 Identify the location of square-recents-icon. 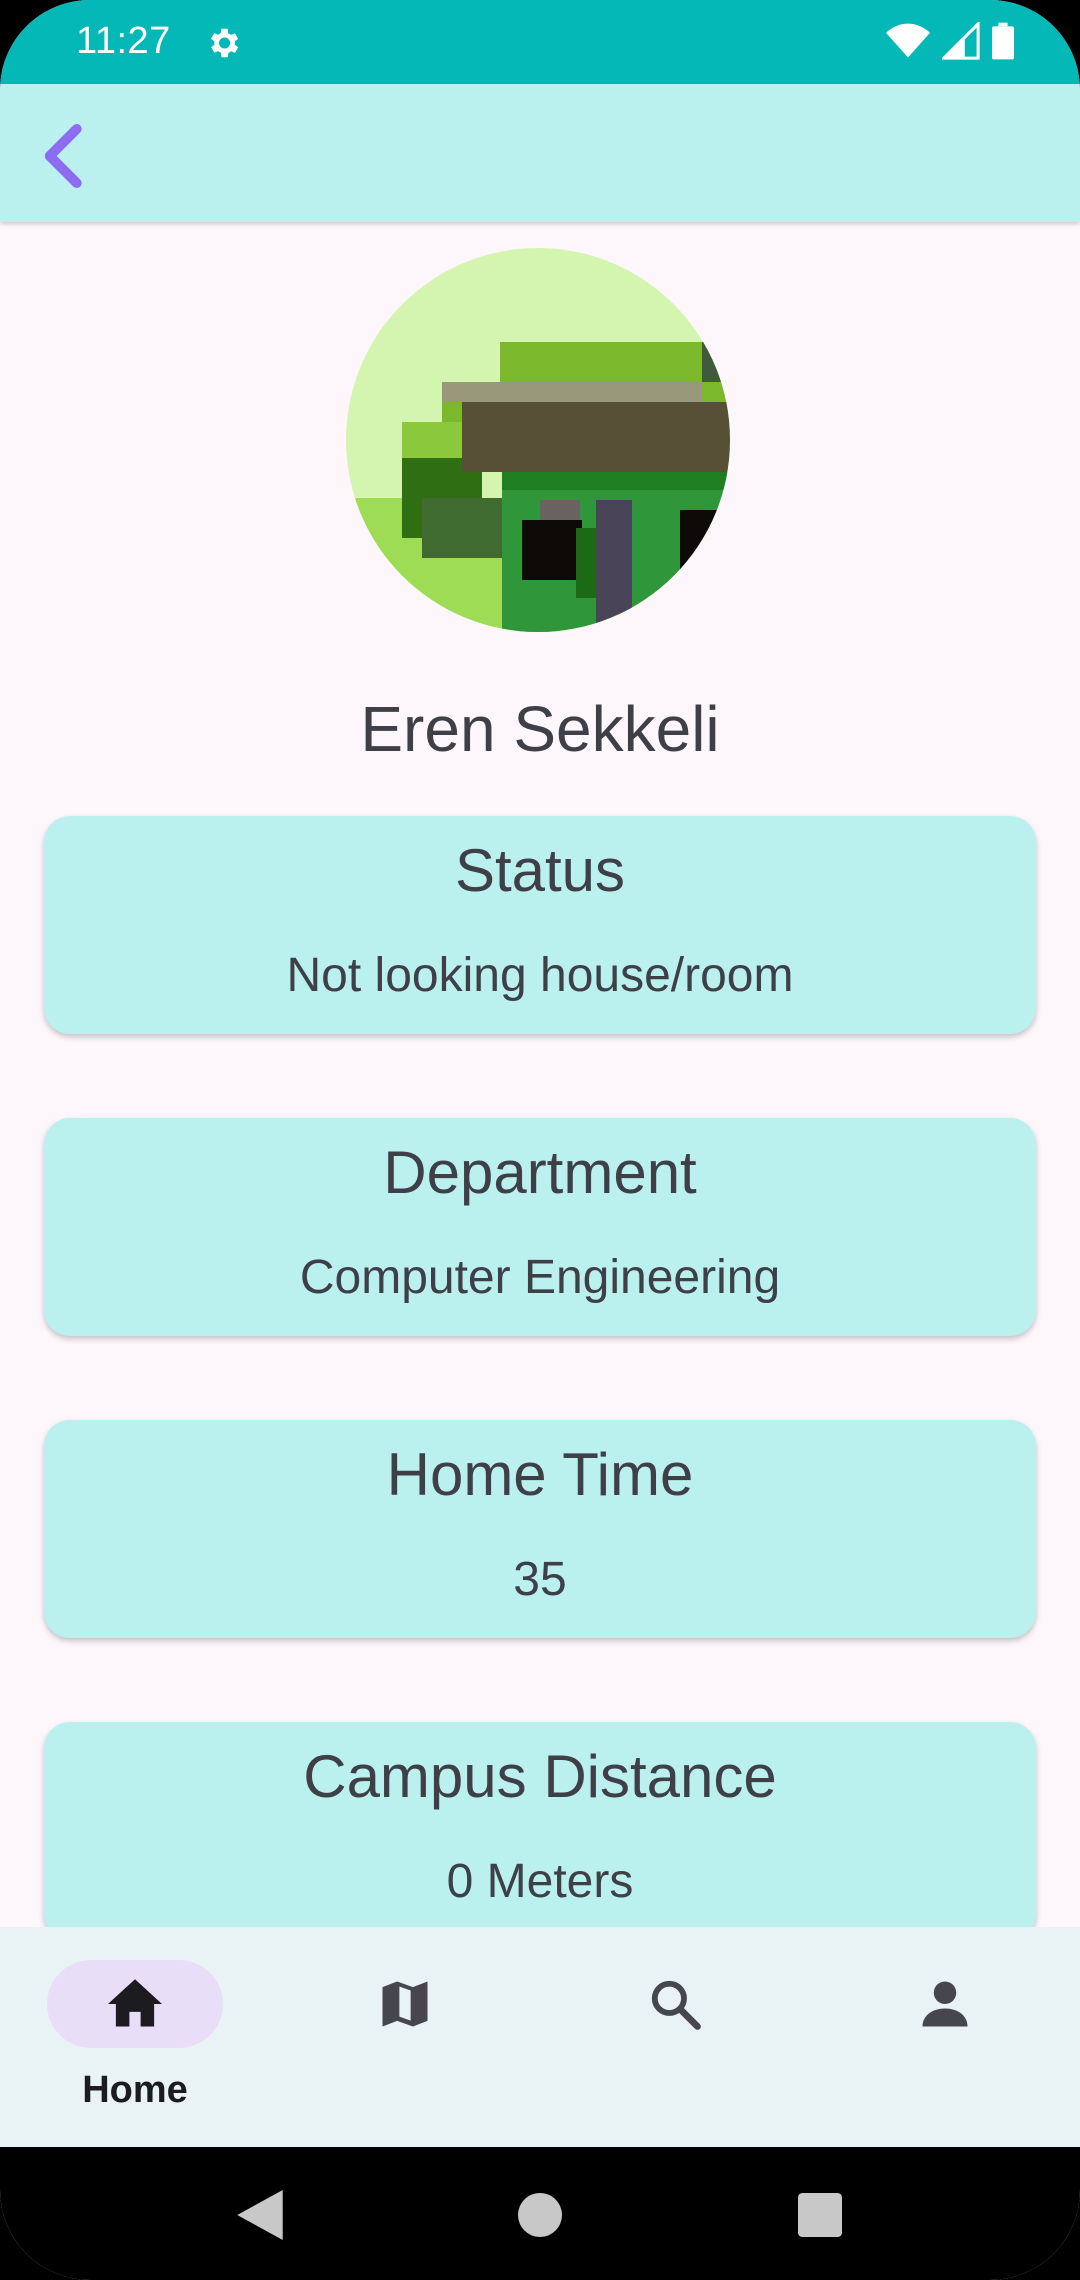
(820, 2215).